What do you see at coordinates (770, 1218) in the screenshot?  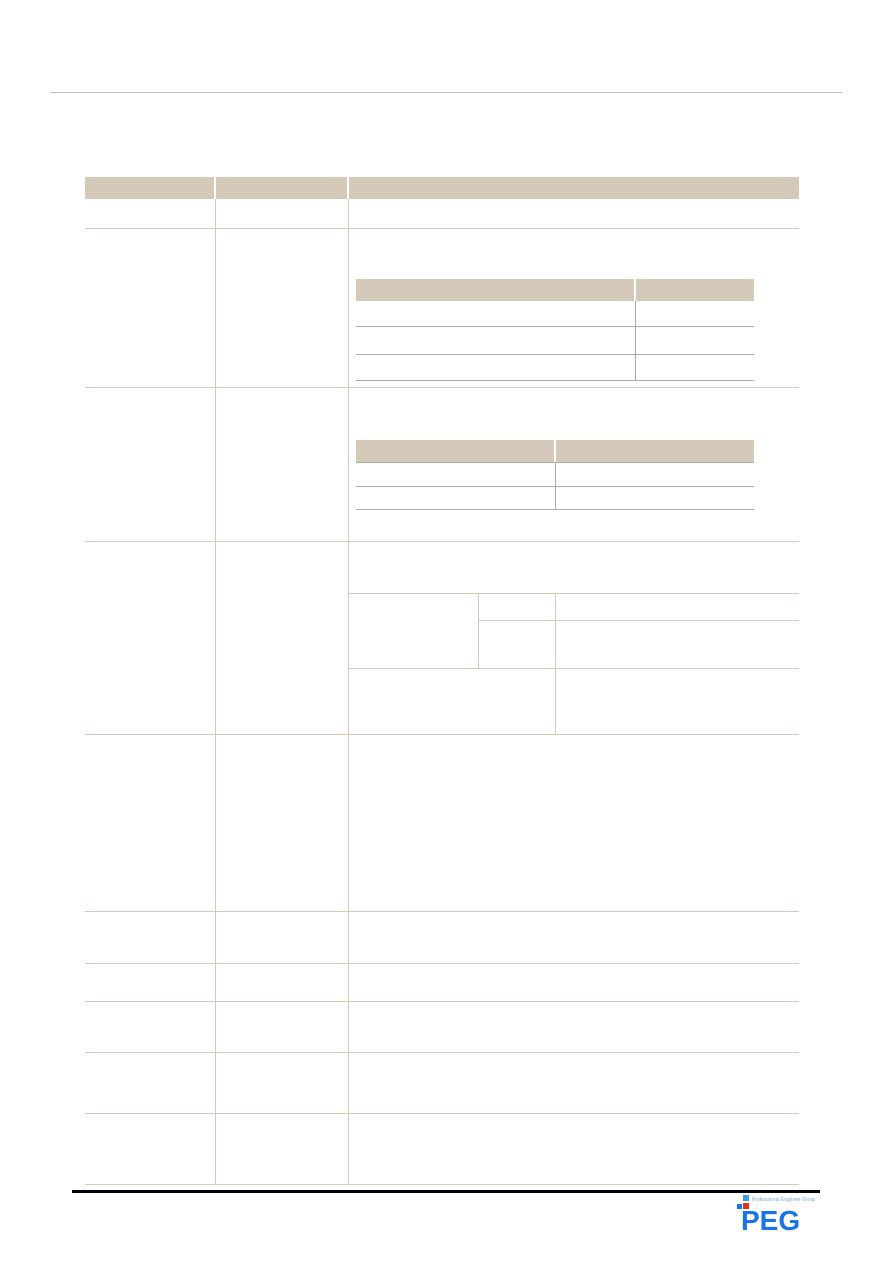 I see `logo-text: PEG` at bounding box center [770, 1218].